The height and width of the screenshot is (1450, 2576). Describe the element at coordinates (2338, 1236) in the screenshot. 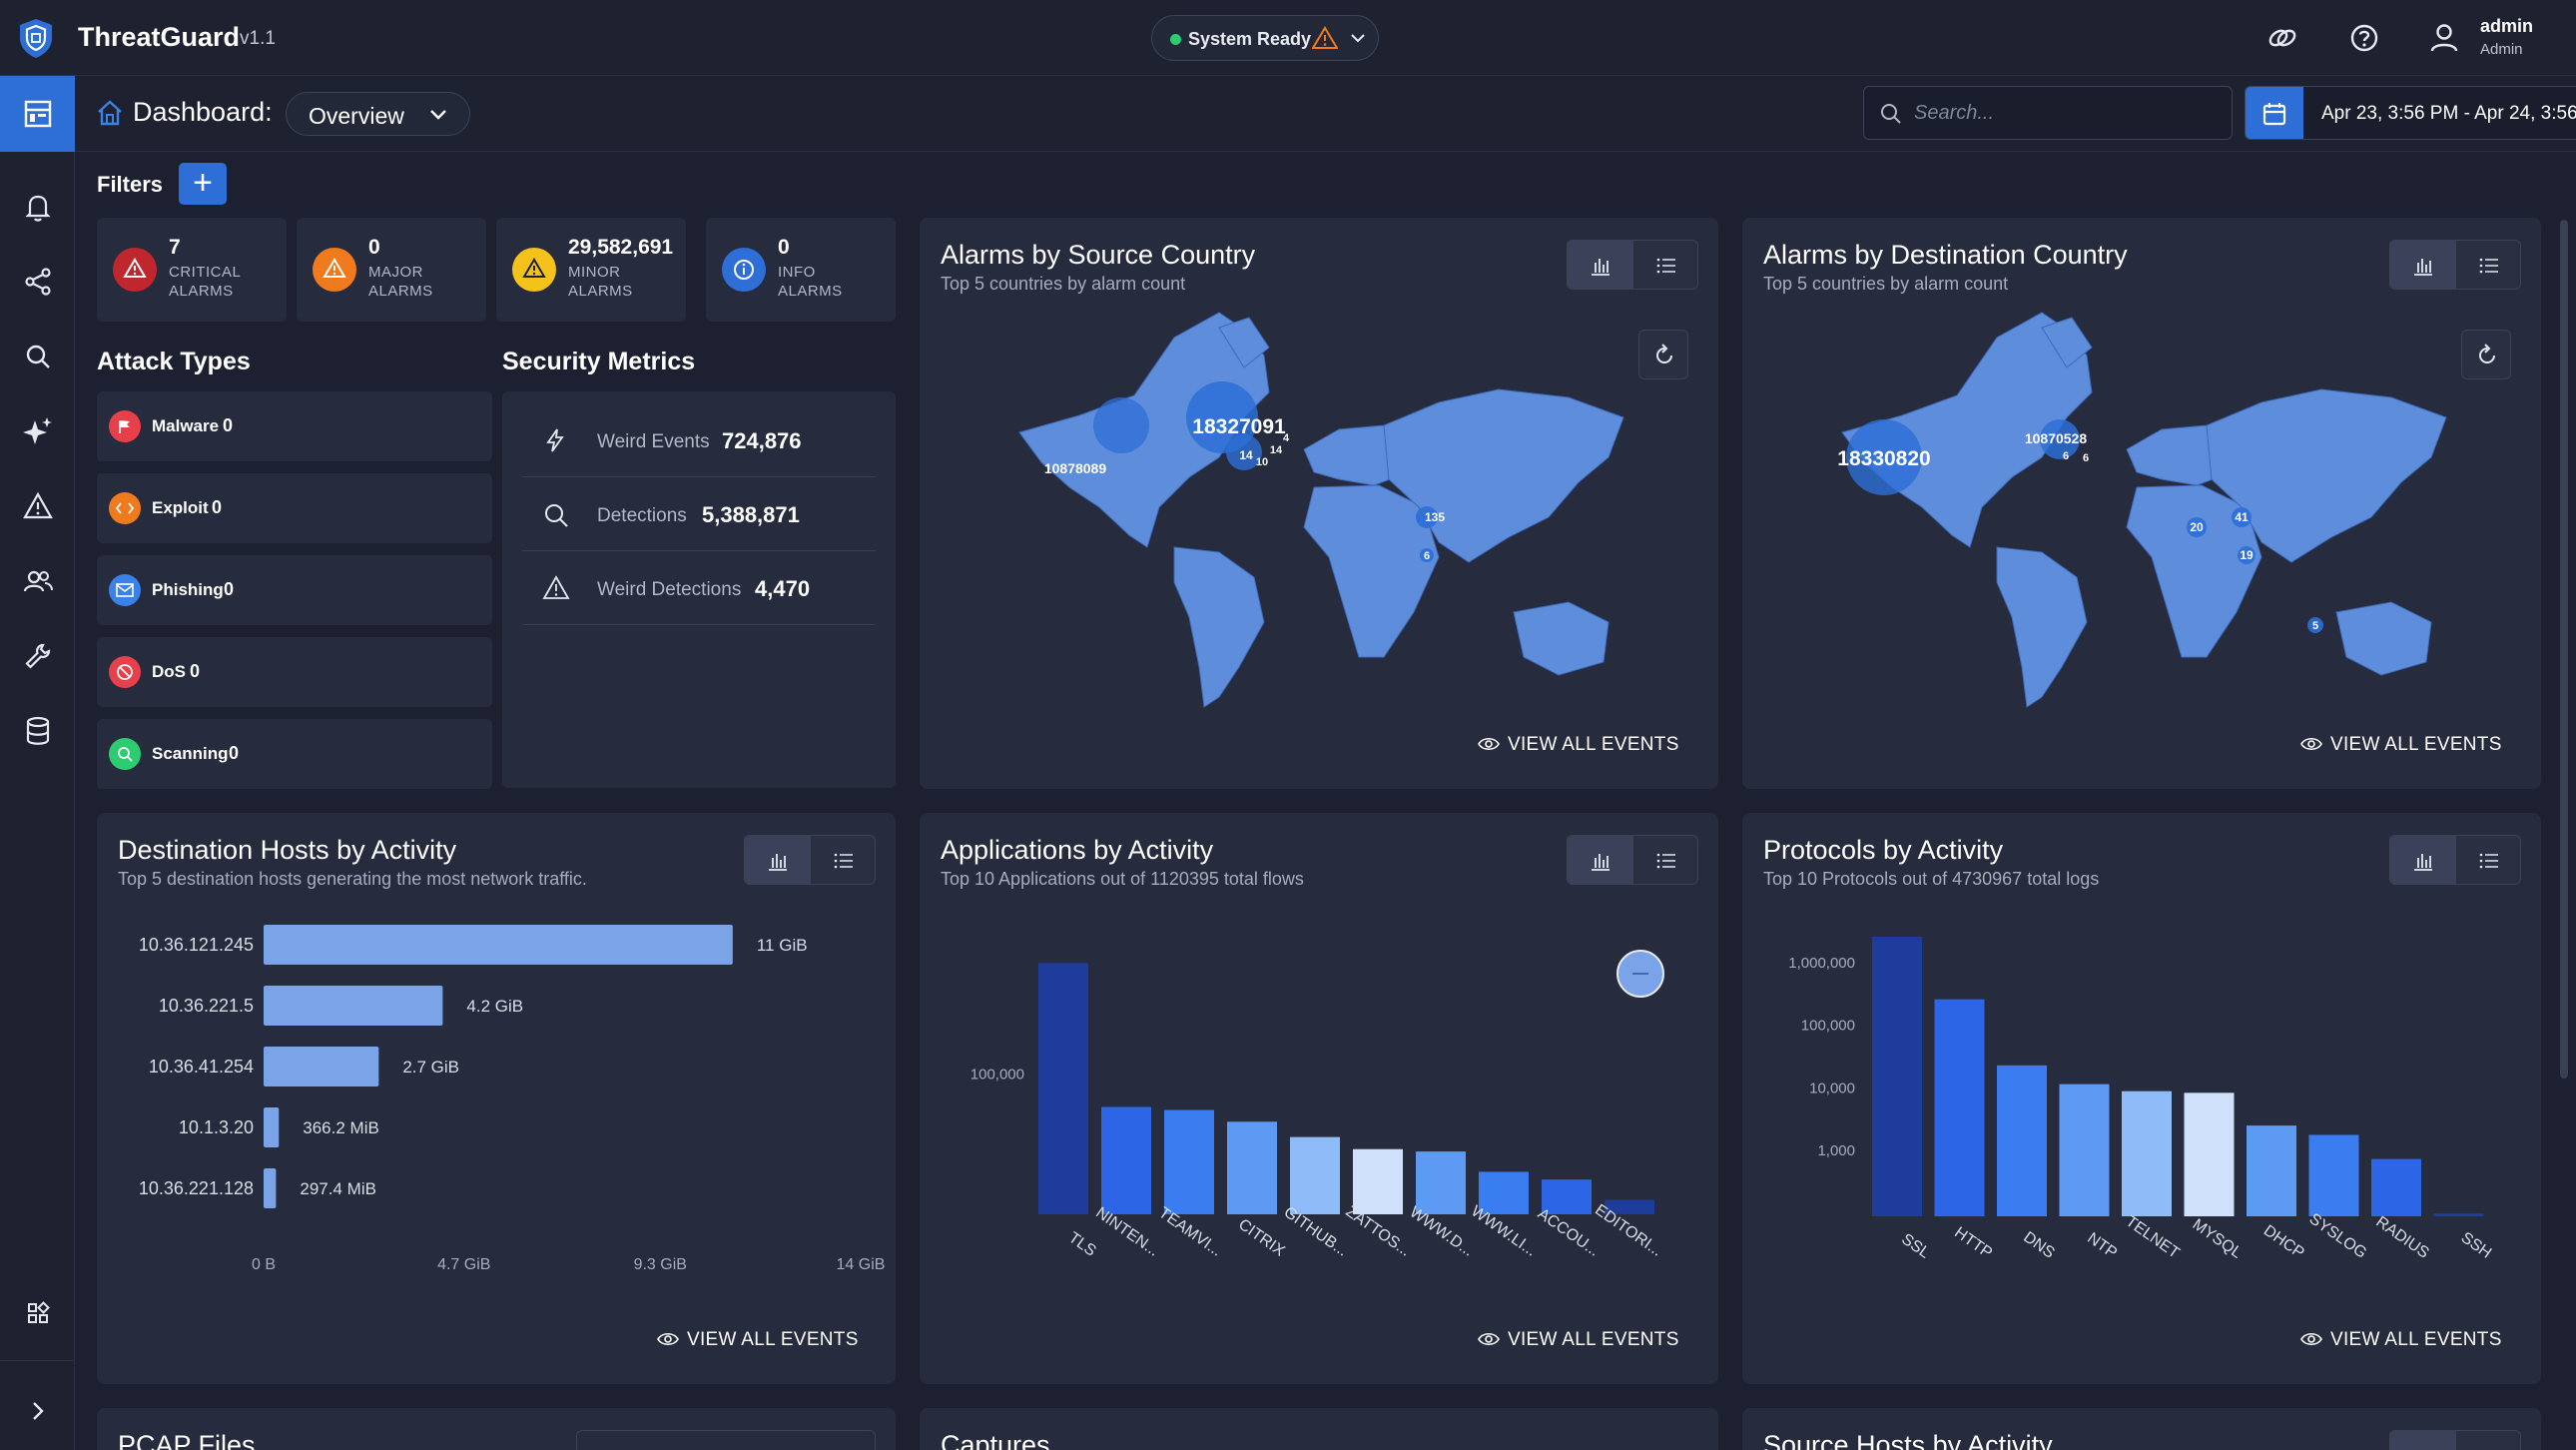

I see `x-category-label: SYSLOG` at that location.